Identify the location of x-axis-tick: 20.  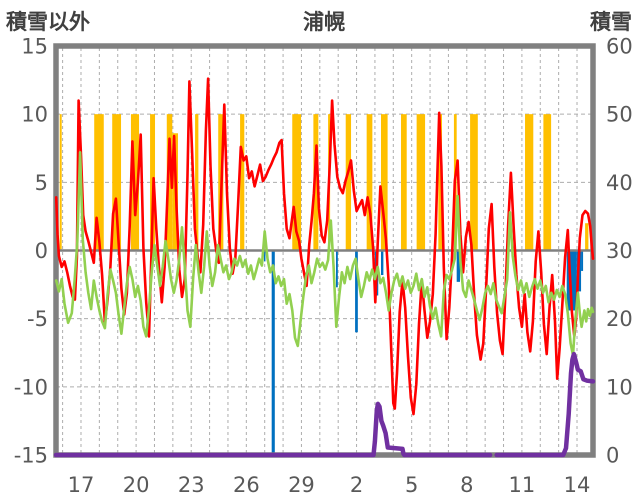
(136, 485).